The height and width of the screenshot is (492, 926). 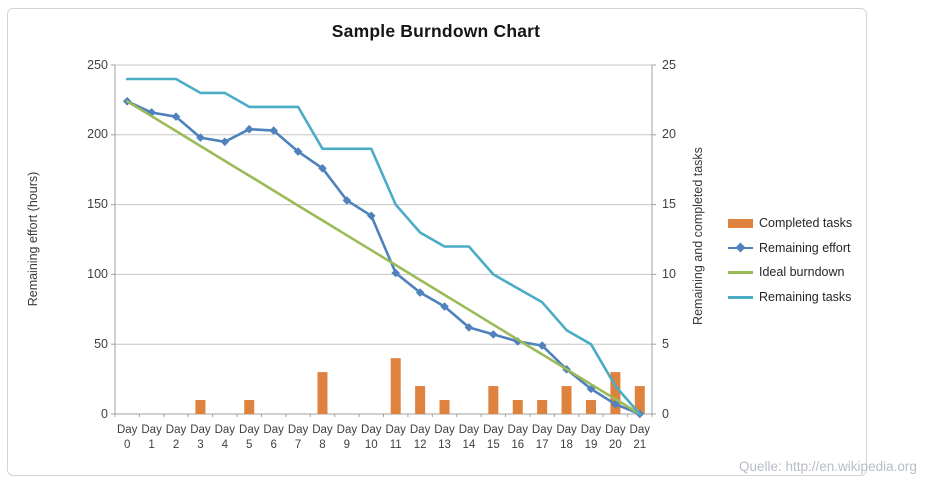 What do you see at coordinates (469, 437) in the screenshot?
I see `x-axis-label: Day 14` at bounding box center [469, 437].